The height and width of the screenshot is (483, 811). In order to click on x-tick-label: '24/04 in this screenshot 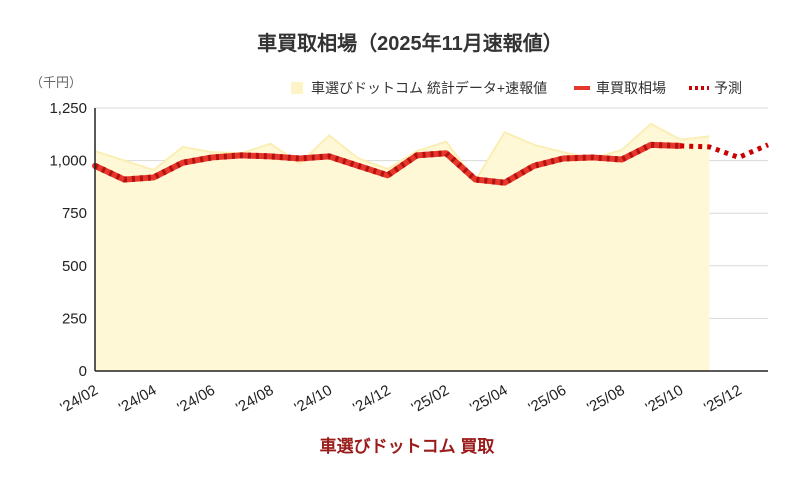, I will do `click(137, 399)`.